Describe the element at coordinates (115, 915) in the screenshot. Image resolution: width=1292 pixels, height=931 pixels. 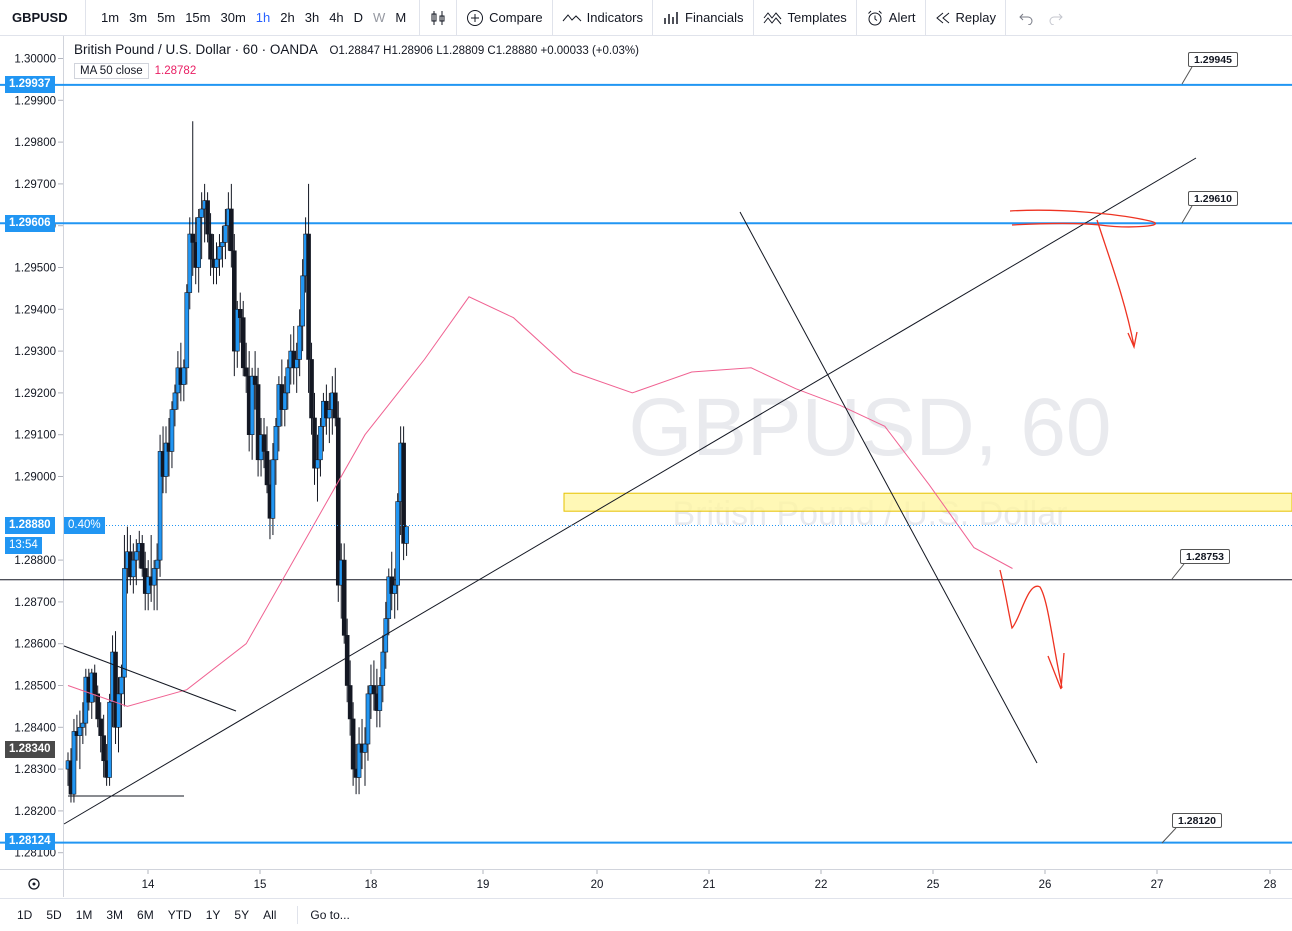
I see `range-3m: 3M` at that location.